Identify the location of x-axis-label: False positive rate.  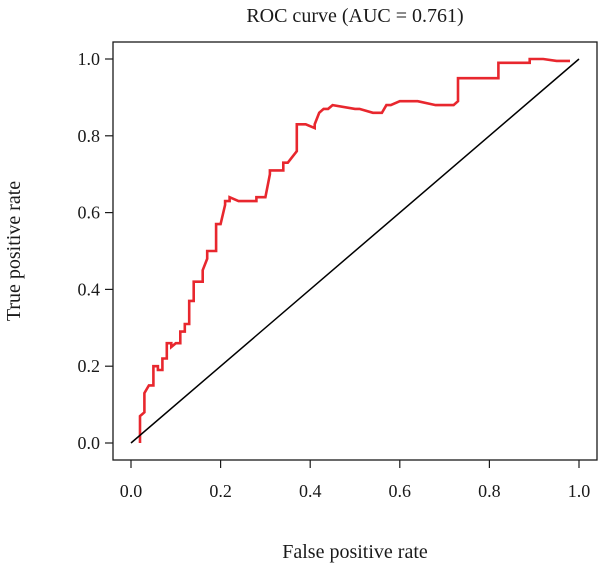
(355, 552).